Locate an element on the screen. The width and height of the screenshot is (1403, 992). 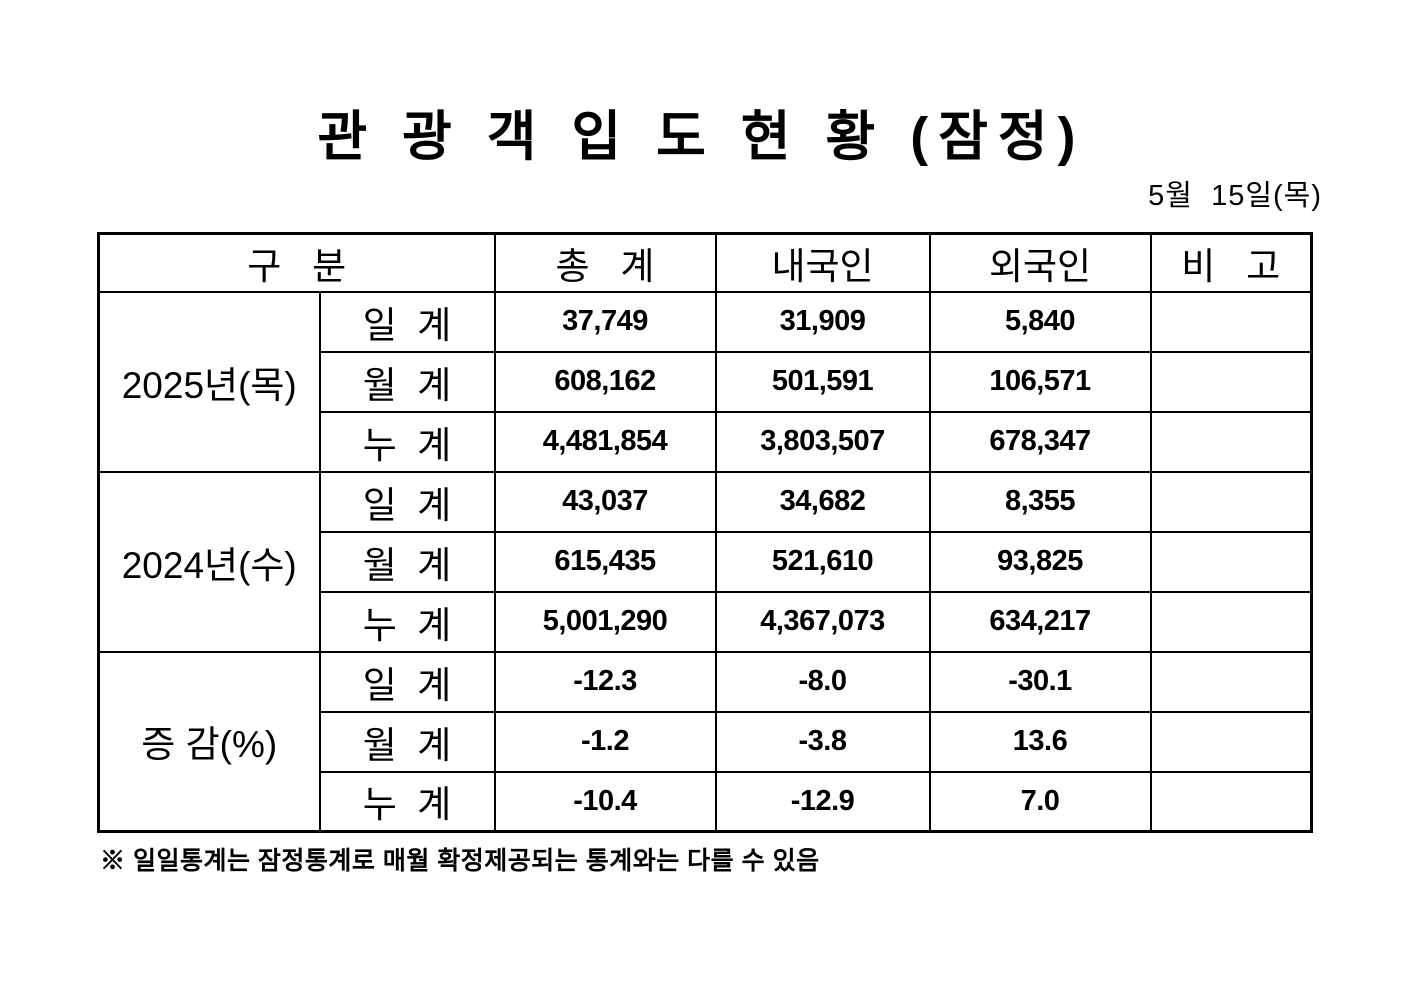
table-row: 누 계 4,481,854 3,803,507 678,347 is located at coordinates (706, 441).